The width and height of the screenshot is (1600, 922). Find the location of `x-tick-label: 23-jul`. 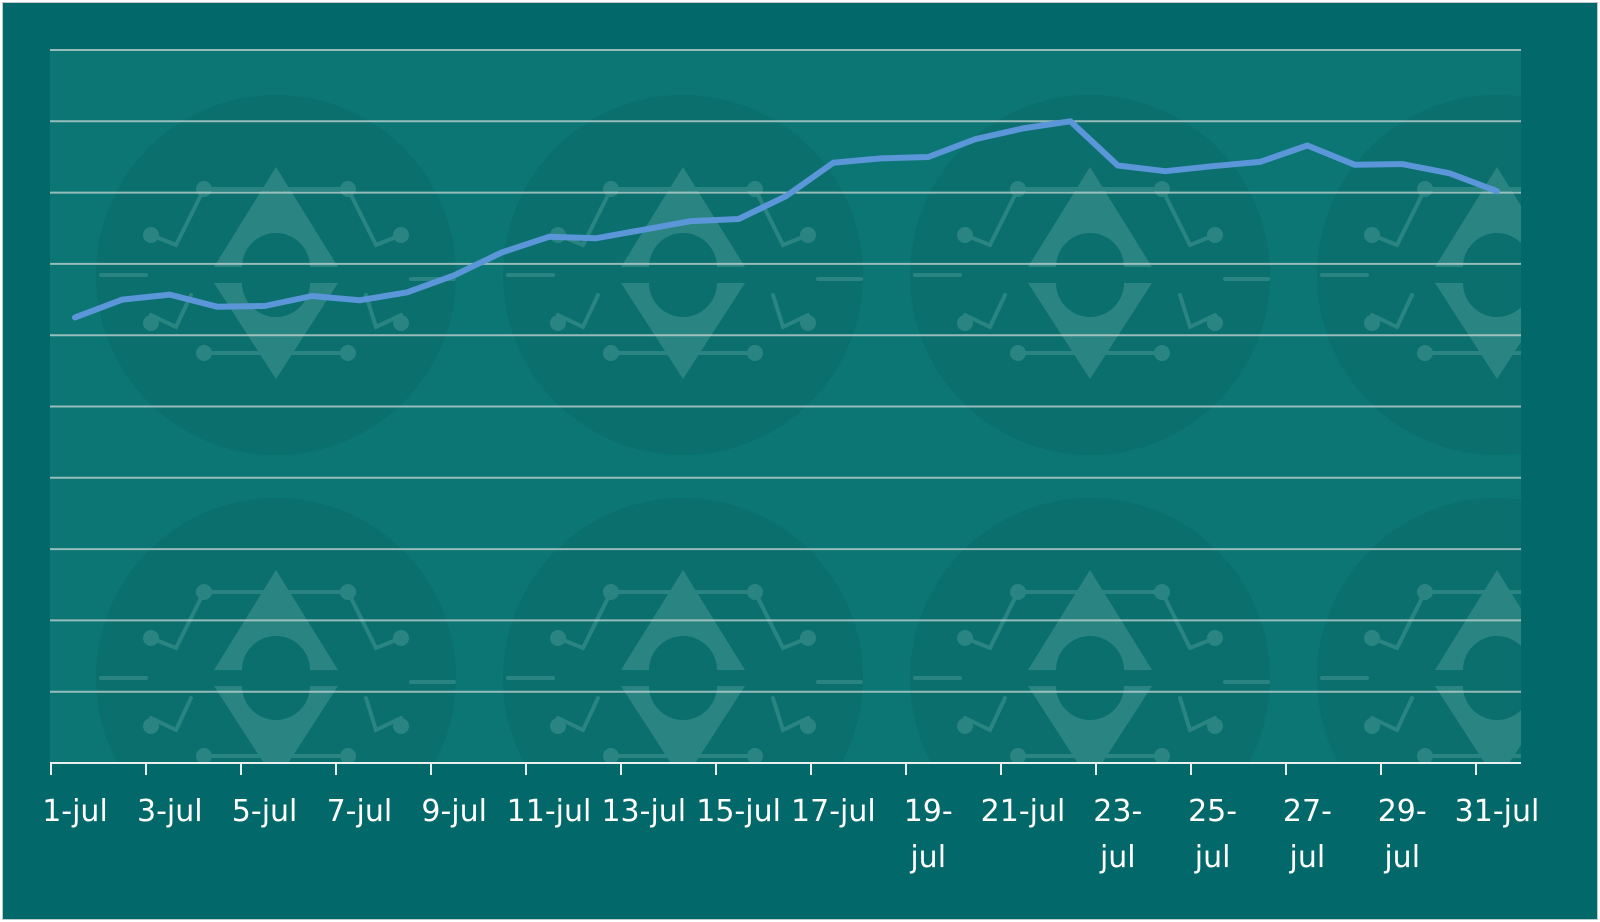

x-tick-label: 23-jul is located at coordinates (1117, 834).